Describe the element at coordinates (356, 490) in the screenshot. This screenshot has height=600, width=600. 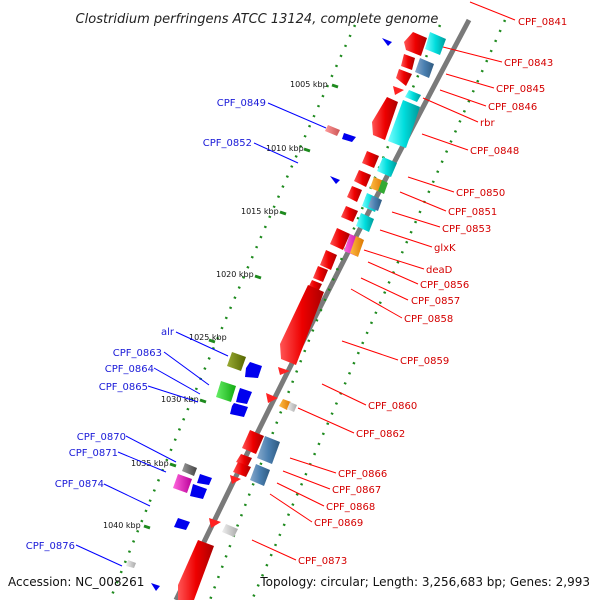
I see `gene-label: CPF_0867` at that location.